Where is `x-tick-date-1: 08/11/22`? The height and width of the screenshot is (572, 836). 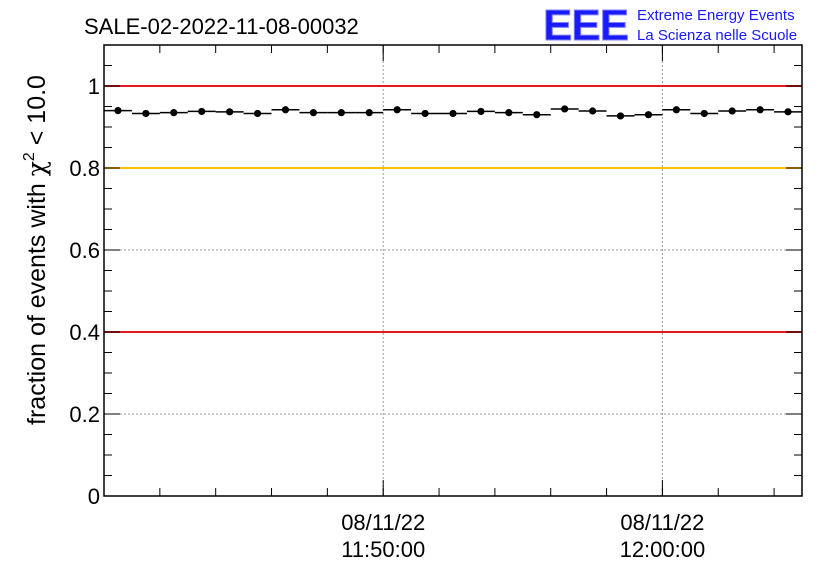 x-tick-date-1: 08/11/22 is located at coordinates (662, 522).